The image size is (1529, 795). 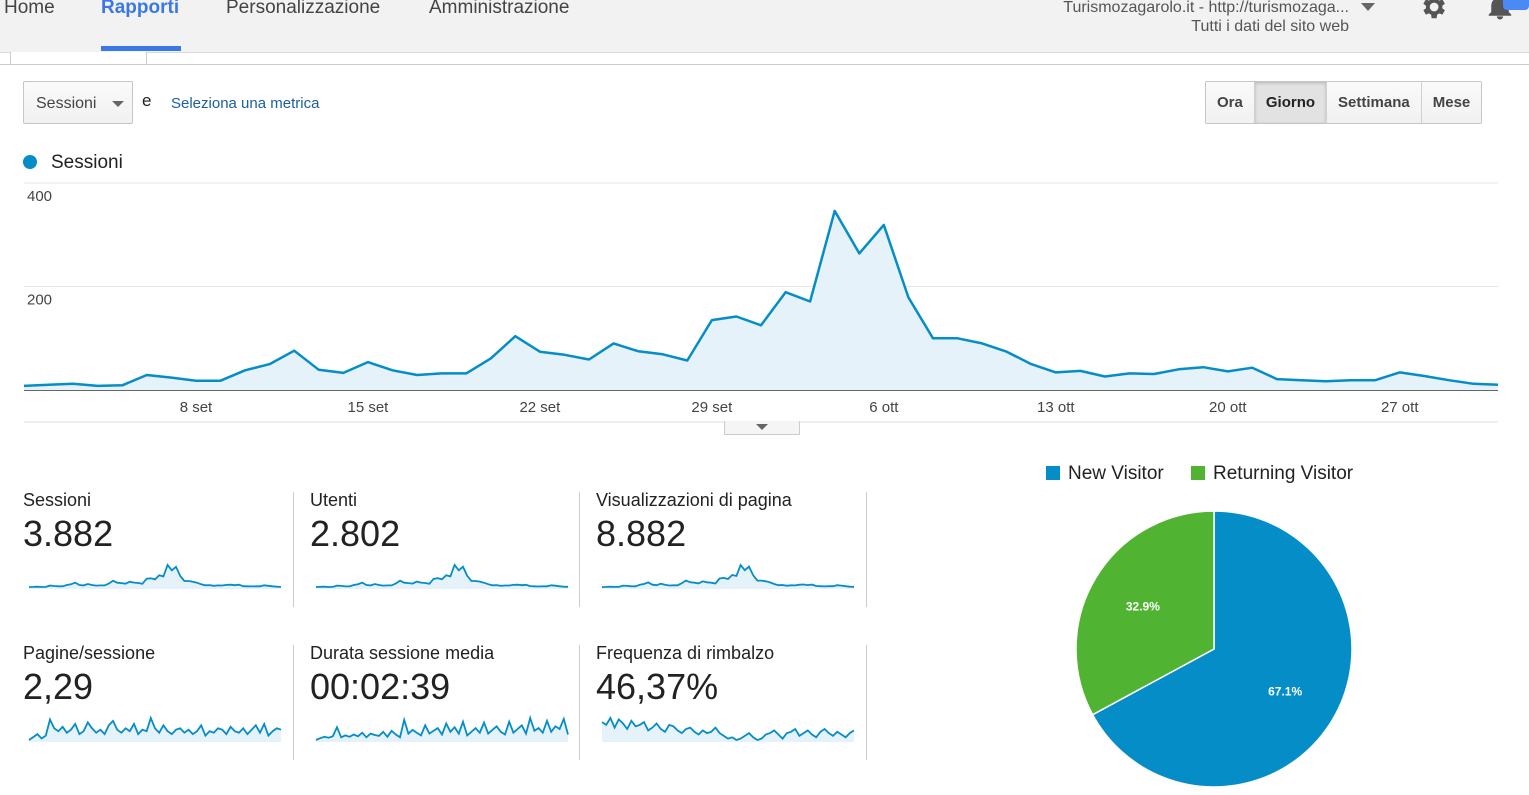 What do you see at coordinates (245, 103) in the screenshot?
I see `select-metric-link: Seleziona una metrica` at bounding box center [245, 103].